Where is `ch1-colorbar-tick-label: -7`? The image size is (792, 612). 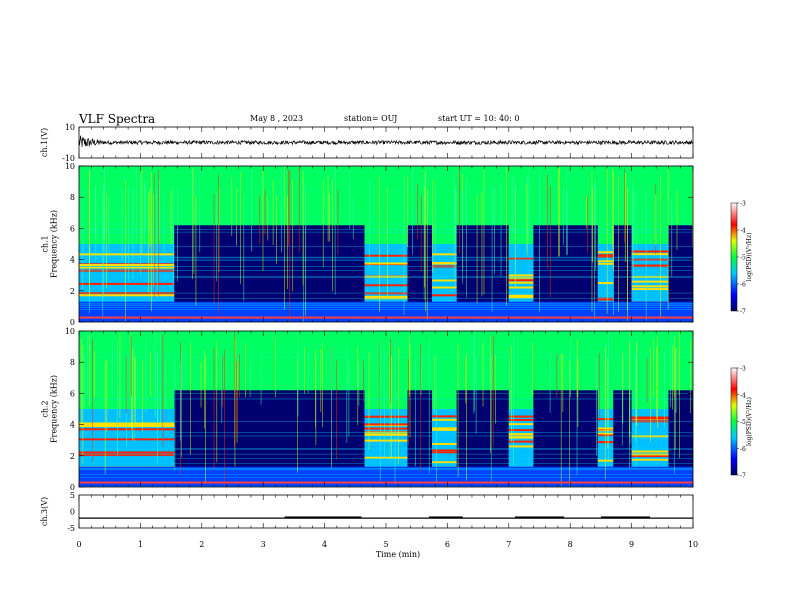
ch1-colorbar-tick-label: -7 is located at coordinates (743, 312).